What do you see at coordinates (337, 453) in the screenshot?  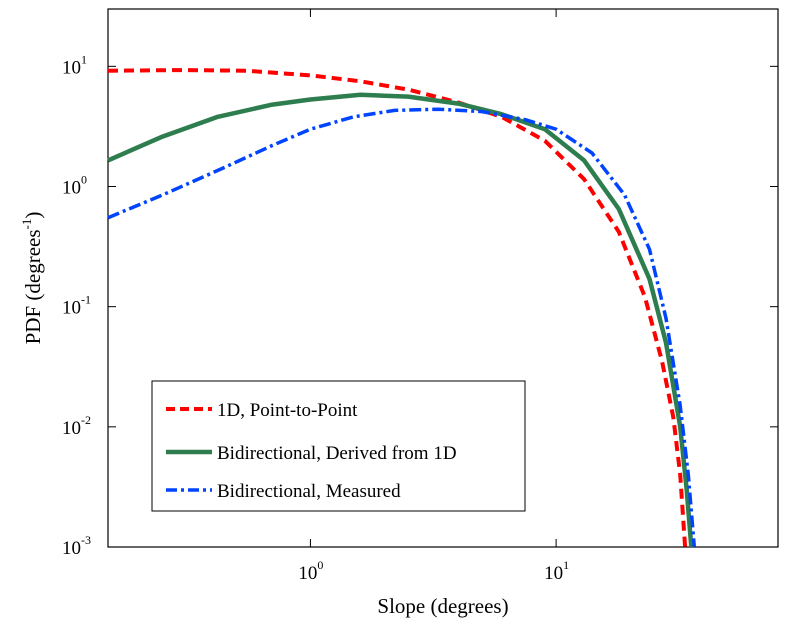 I see `legend-label-derived: Bidirectional, Derived from 1D` at bounding box center [337, 453].